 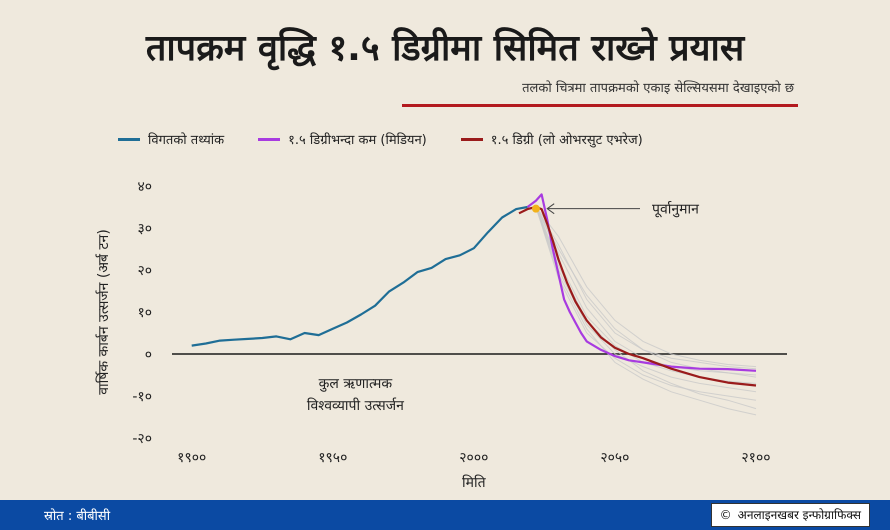 I want to click on legend-label-historical: विगतको तथ्यांक, so click(x=186, y=140).